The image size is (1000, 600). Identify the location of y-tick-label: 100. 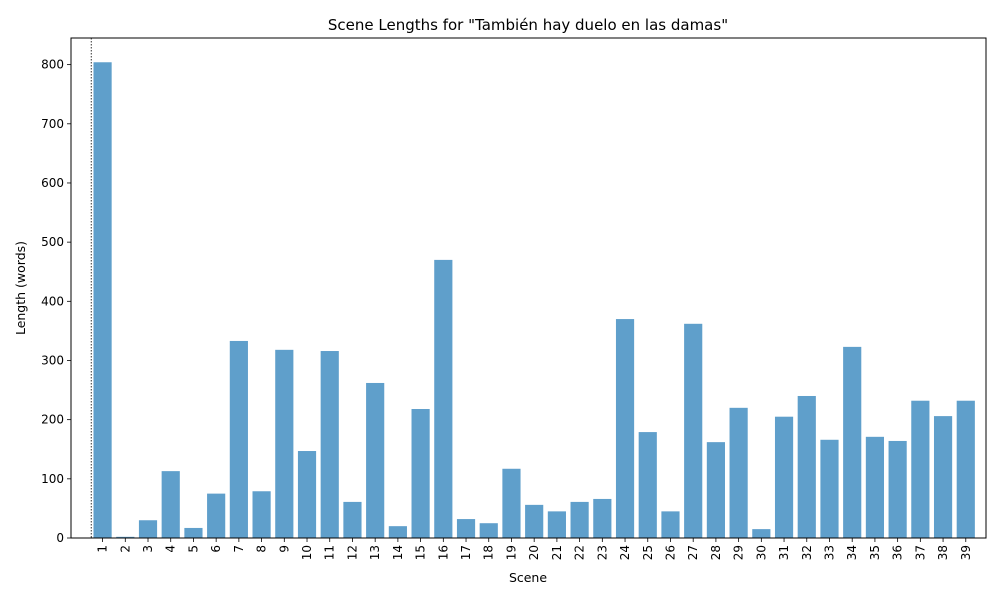
(52, 479).